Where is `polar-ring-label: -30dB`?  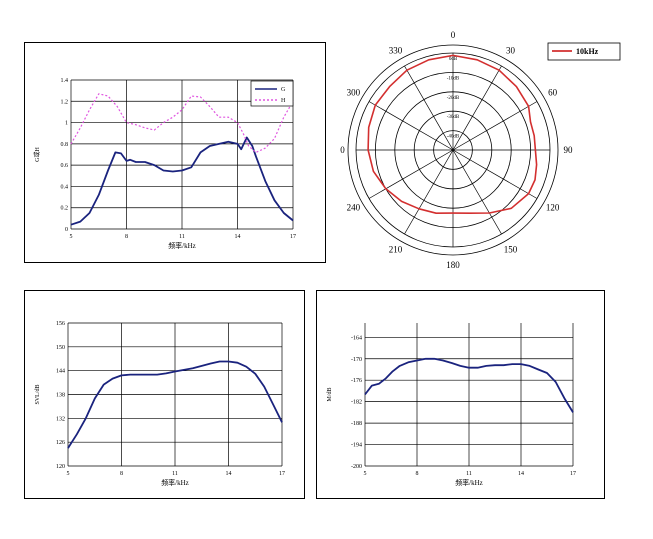 polar-ring-label: -30dB is located at coordinates (453, 117).